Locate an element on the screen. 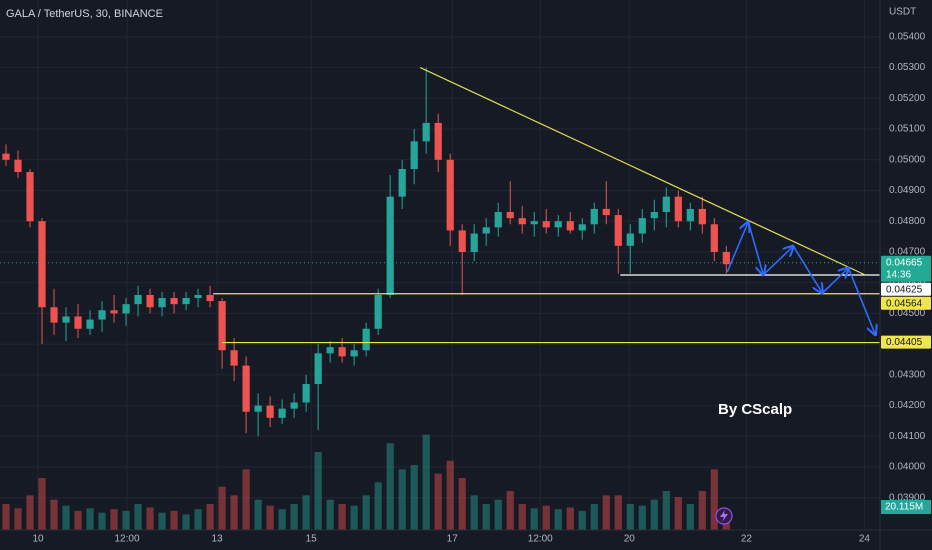 The image size is (932, 550). x-tick-label: 12:00 is located at coordinates (127, 539).